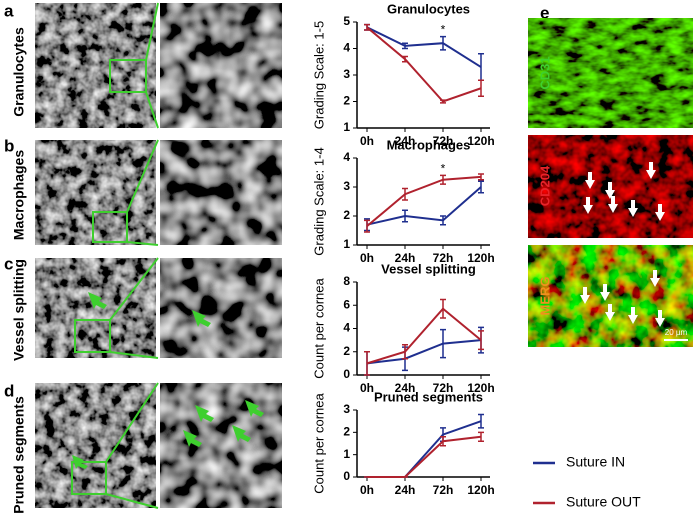  What do you see at coordinates (622, 244) in the screenshot?
I see `white-arrows` at bounding box center [622, 244].